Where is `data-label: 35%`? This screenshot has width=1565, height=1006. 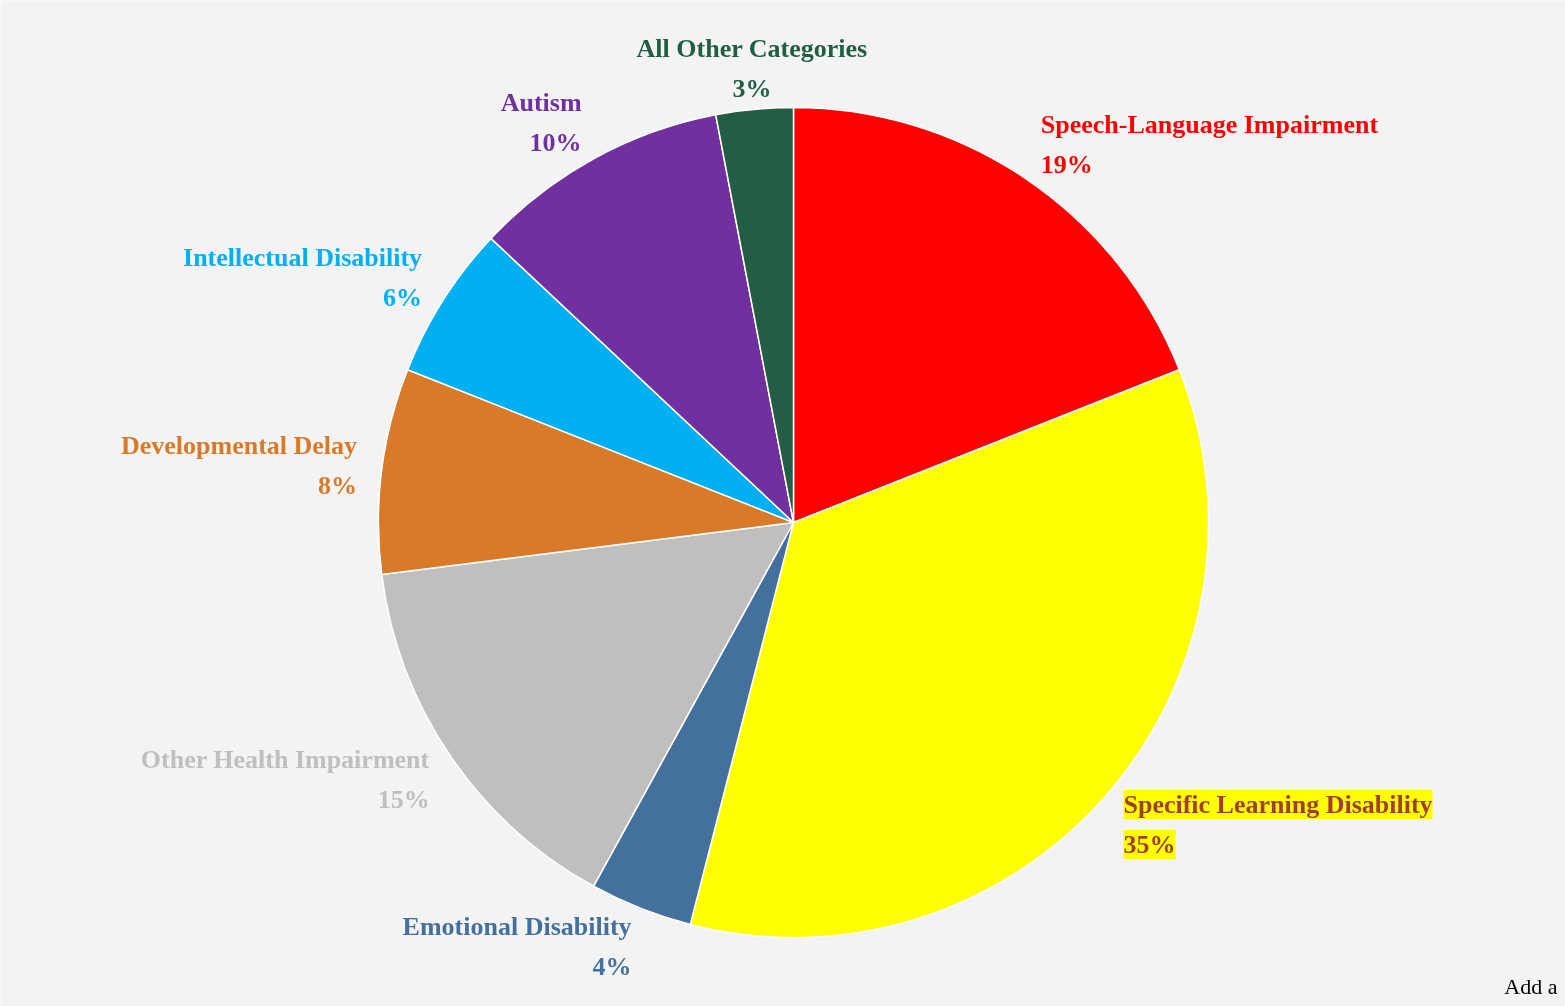
data-label: 35% is located at coordinates (1149, 844).